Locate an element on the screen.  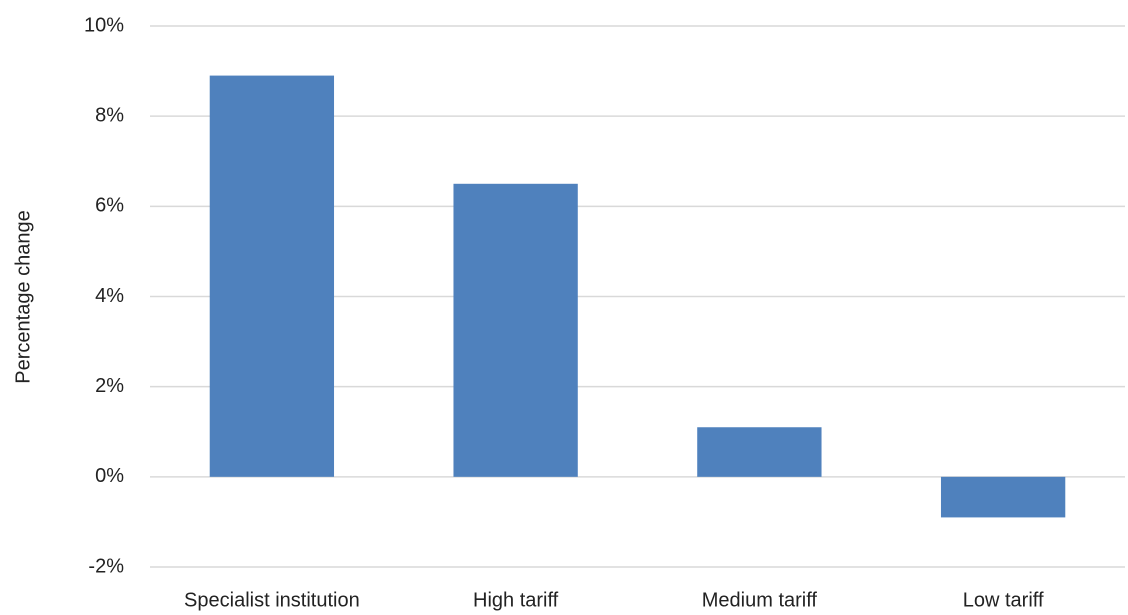
y-tick-label: 0% is located at coordinates (109, 476).